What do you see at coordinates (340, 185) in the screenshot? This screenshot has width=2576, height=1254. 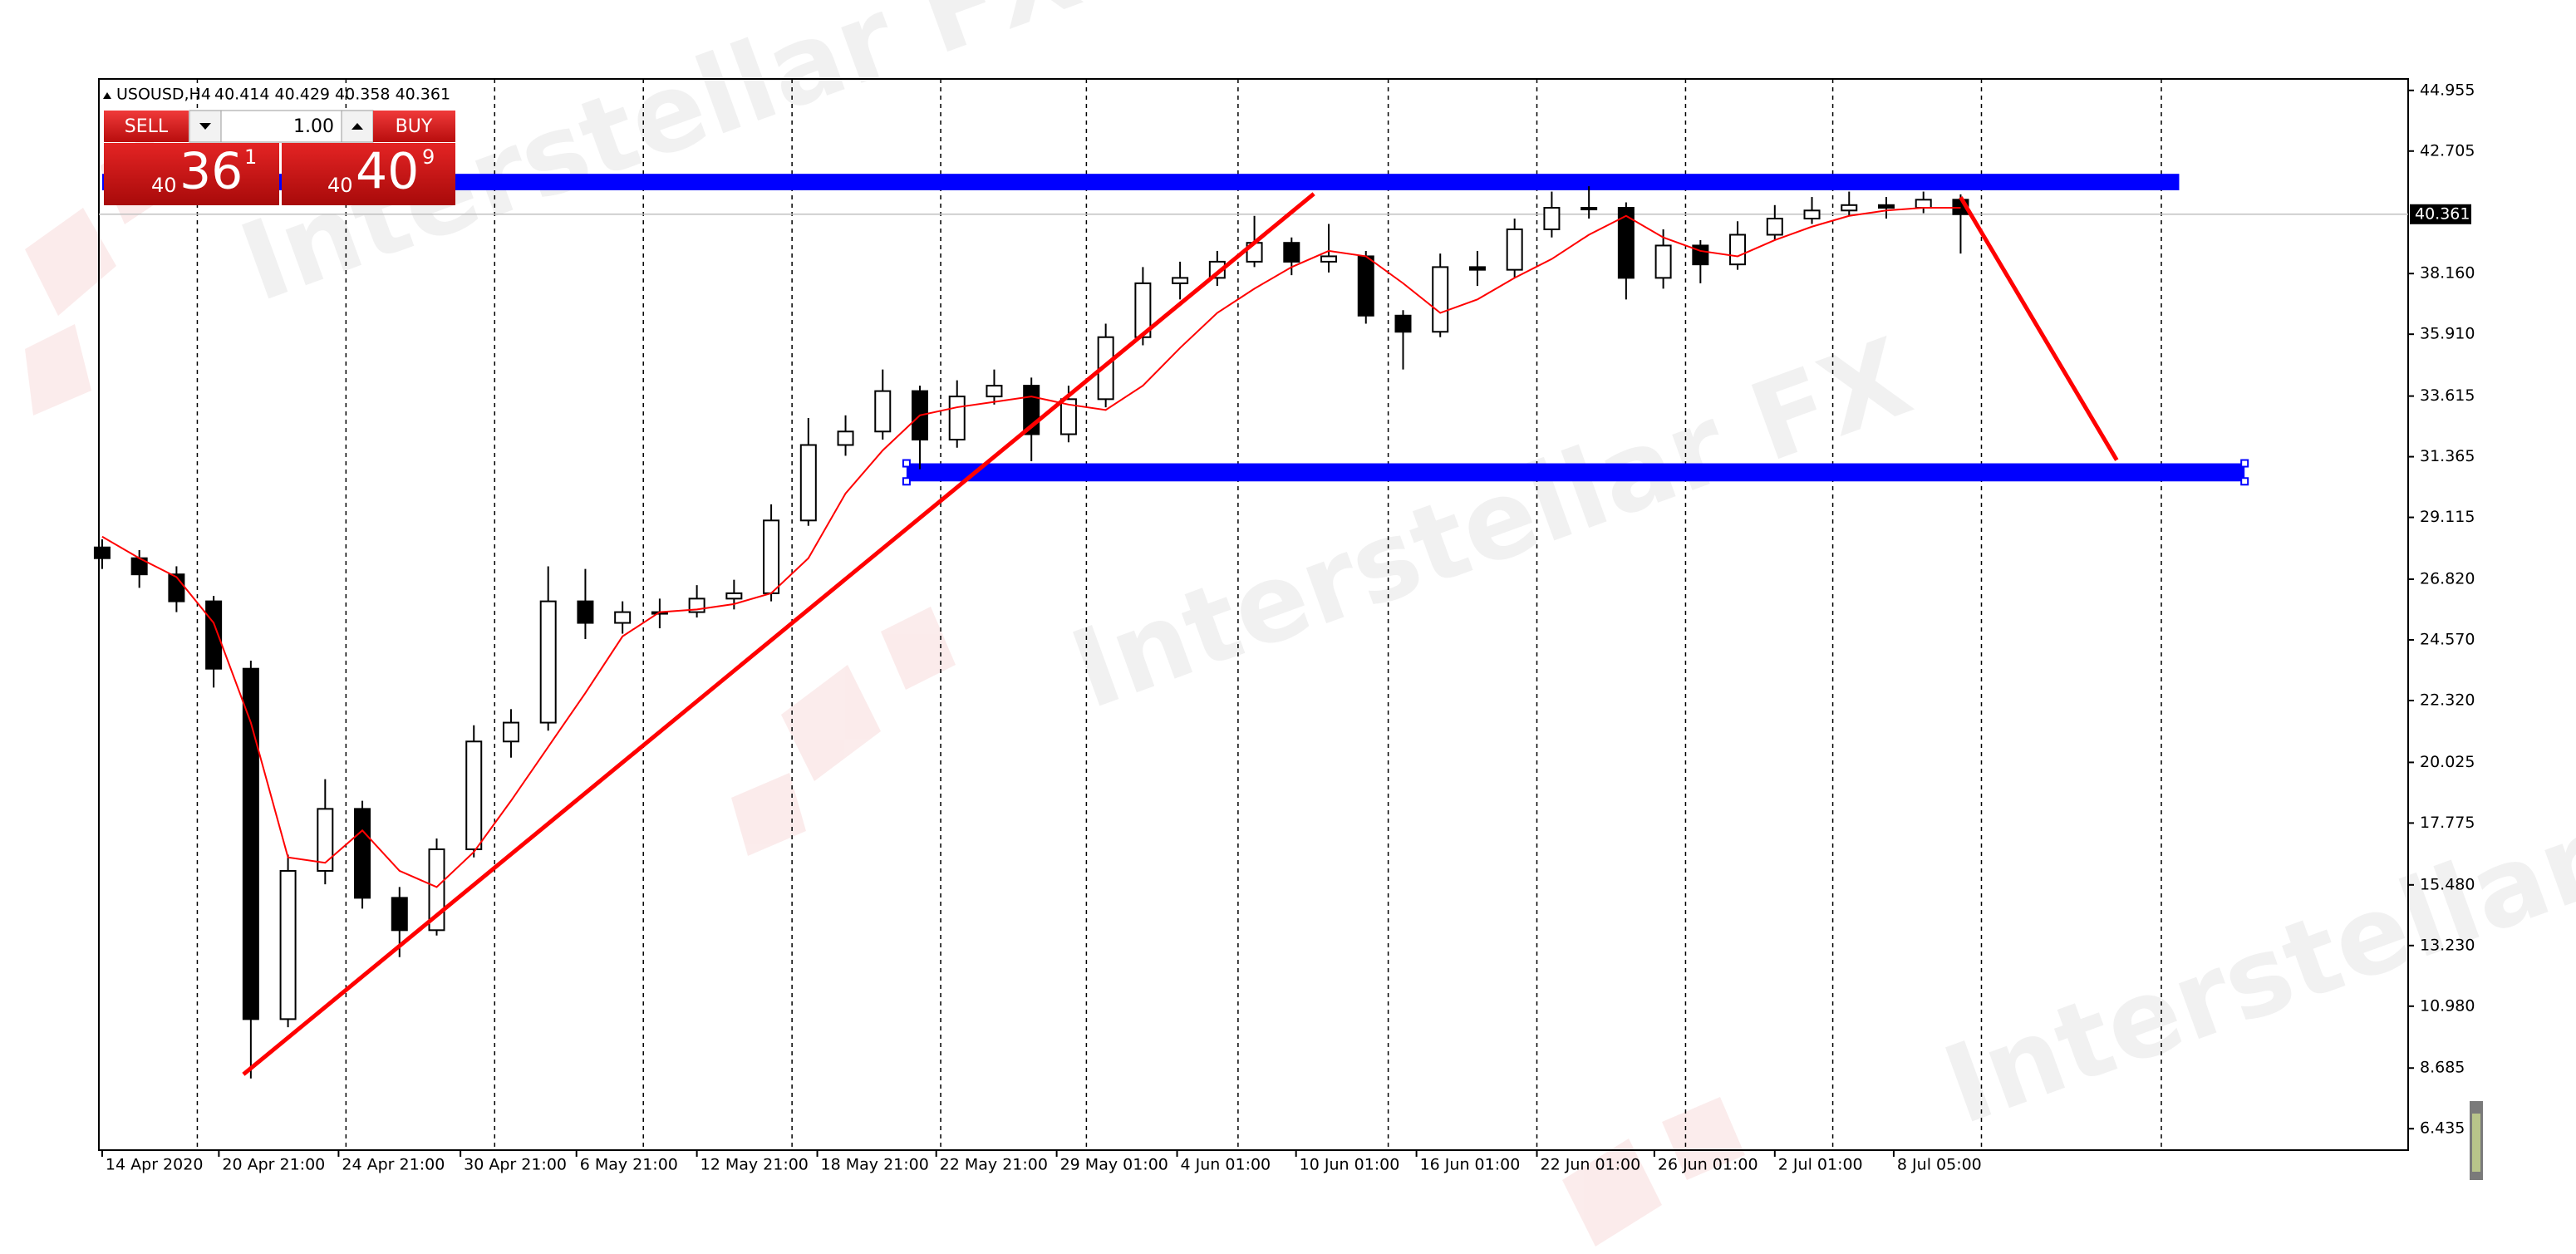 I see `buy-price-big: 40` at bounding box center [340, 185].